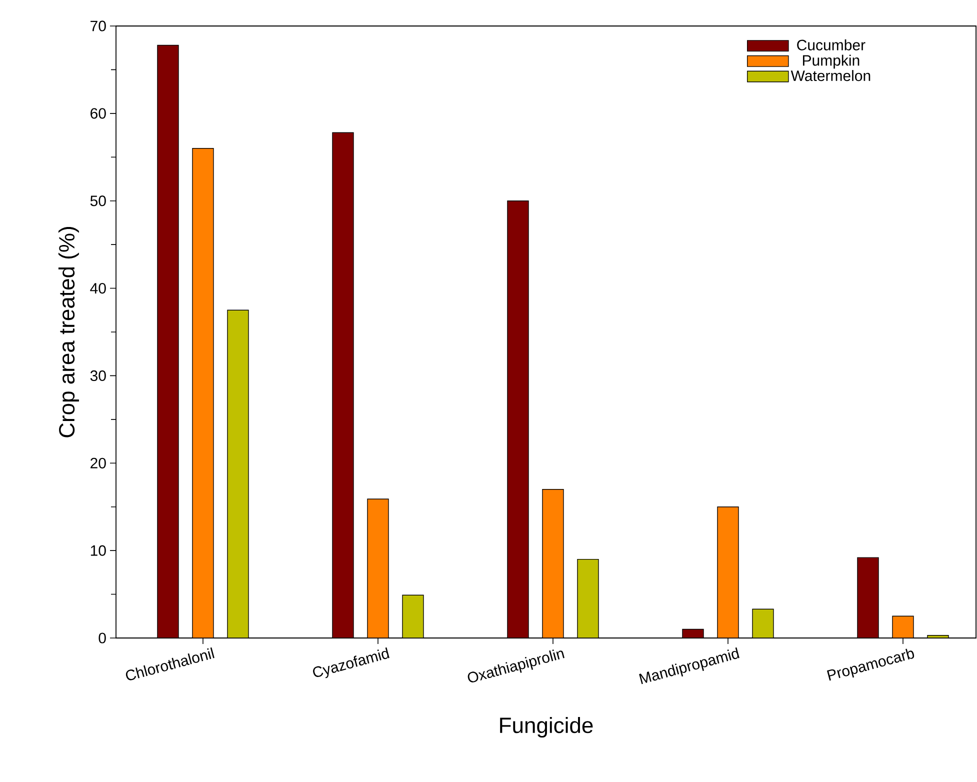  What do you see at coordinates (98, 550) in the screenshot?
I see `y-tick-label: 10` at bounding box center [98, 550].